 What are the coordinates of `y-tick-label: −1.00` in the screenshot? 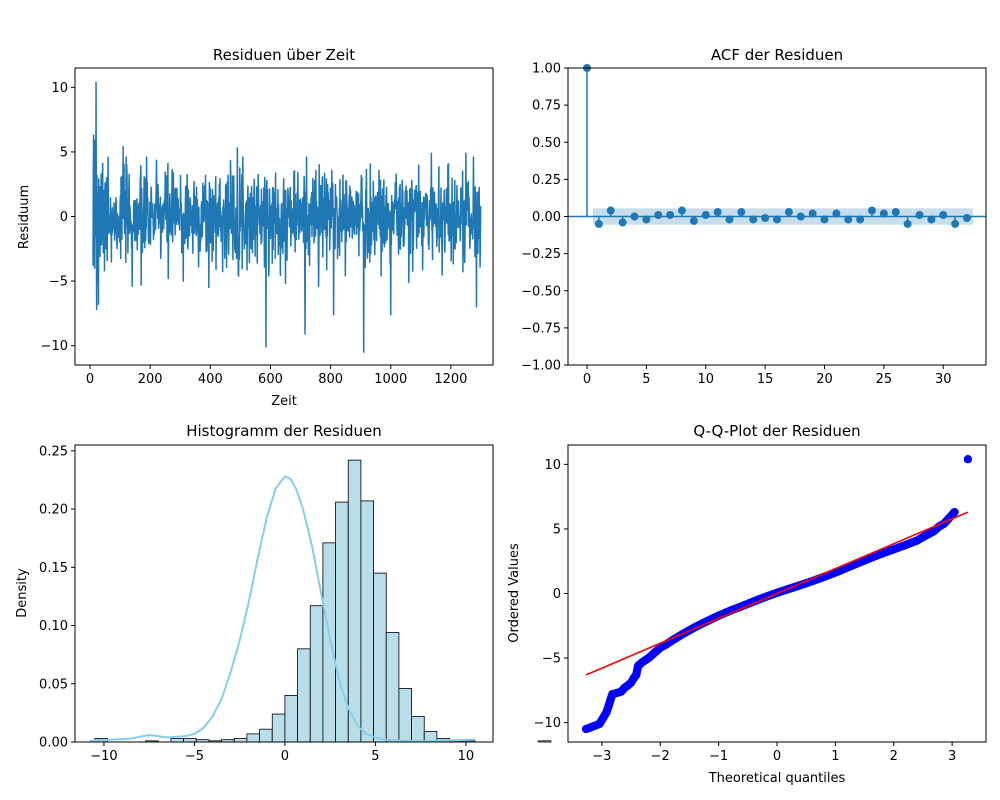 It's located at (541, 366).